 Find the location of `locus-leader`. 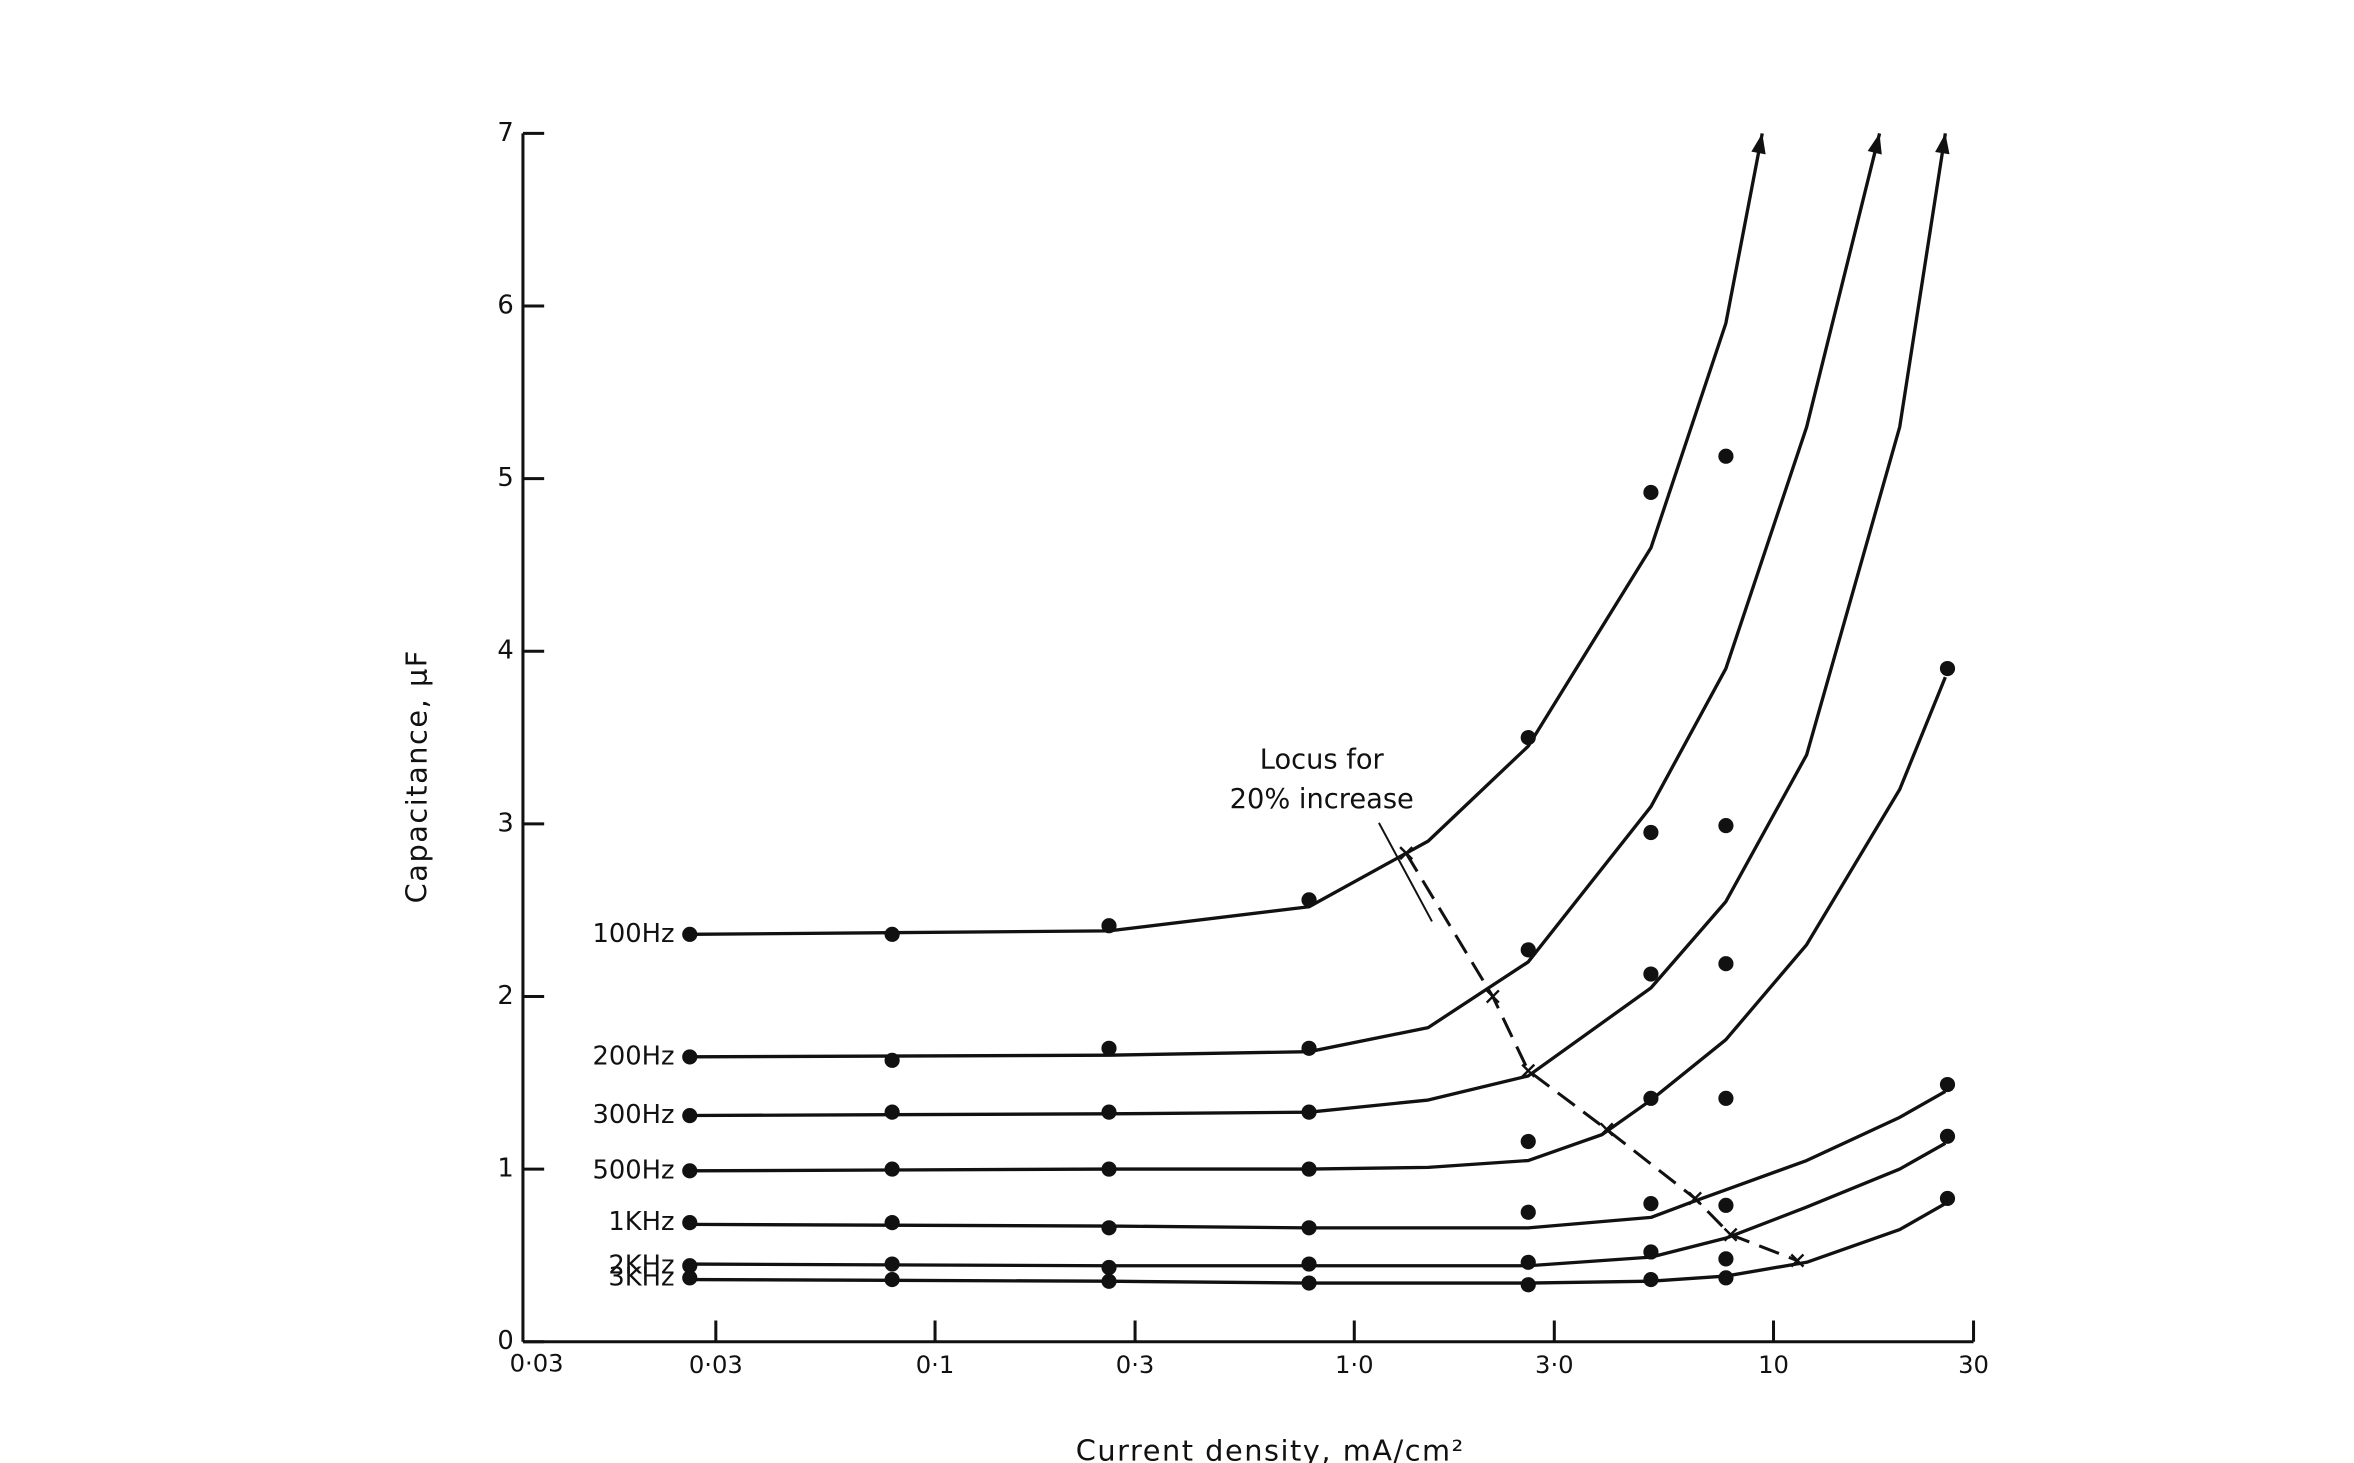

locus-leader is located at coordinates (1405, 872).